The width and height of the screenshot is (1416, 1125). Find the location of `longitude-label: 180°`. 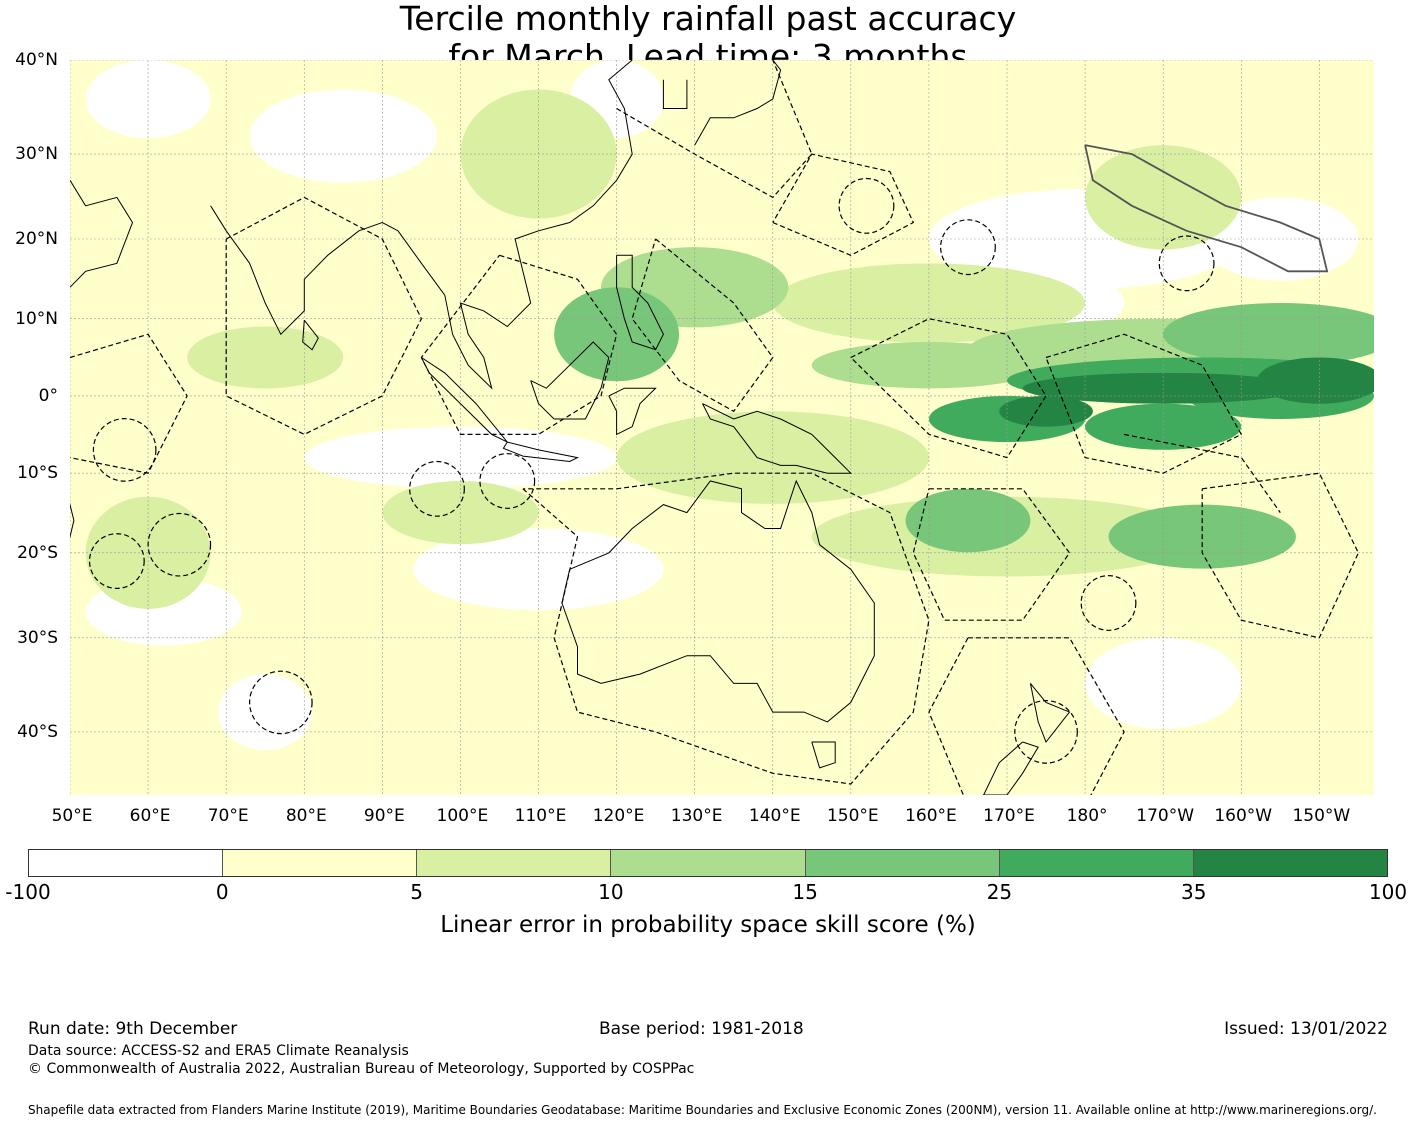

longitude-label: 180° is located at coordinates (1087, 816).